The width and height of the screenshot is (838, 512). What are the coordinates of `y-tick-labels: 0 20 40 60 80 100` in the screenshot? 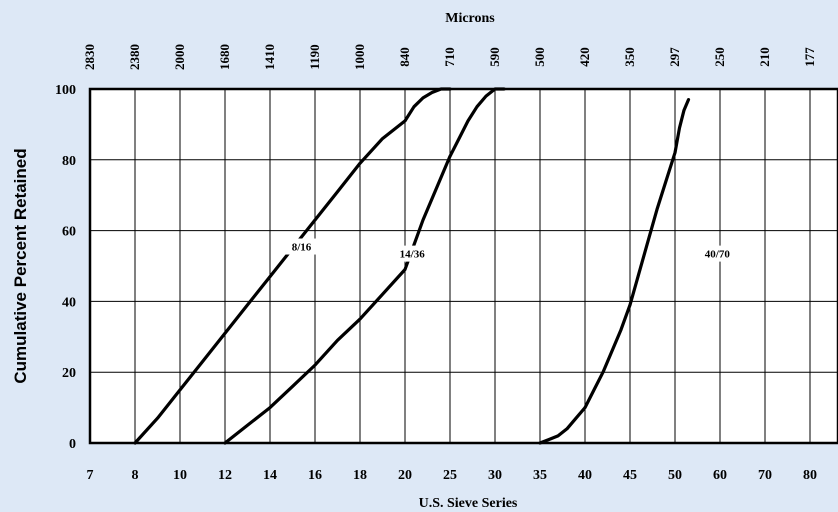 It's located at (65, 267).